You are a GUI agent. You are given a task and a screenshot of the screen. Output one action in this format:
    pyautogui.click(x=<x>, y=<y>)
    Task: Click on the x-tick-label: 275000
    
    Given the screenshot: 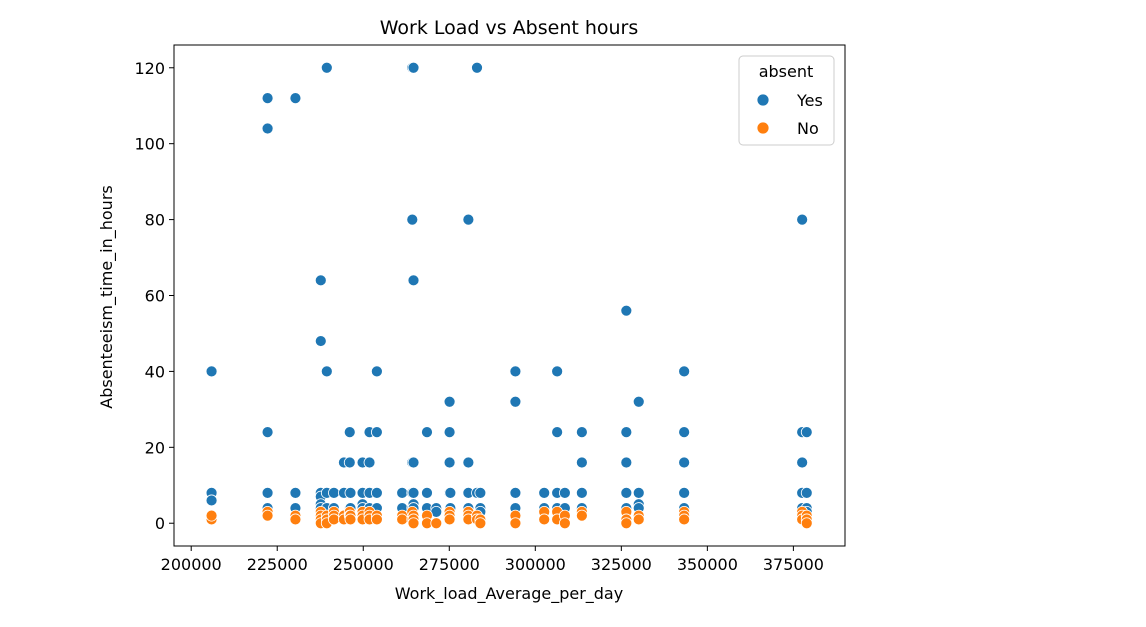 What is the action you would take?
    pyautogui.click(x=449, y=564)
    